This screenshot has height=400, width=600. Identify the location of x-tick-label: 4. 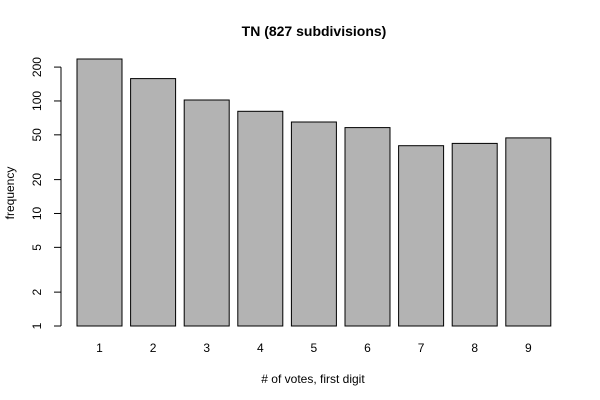
(260, 348).